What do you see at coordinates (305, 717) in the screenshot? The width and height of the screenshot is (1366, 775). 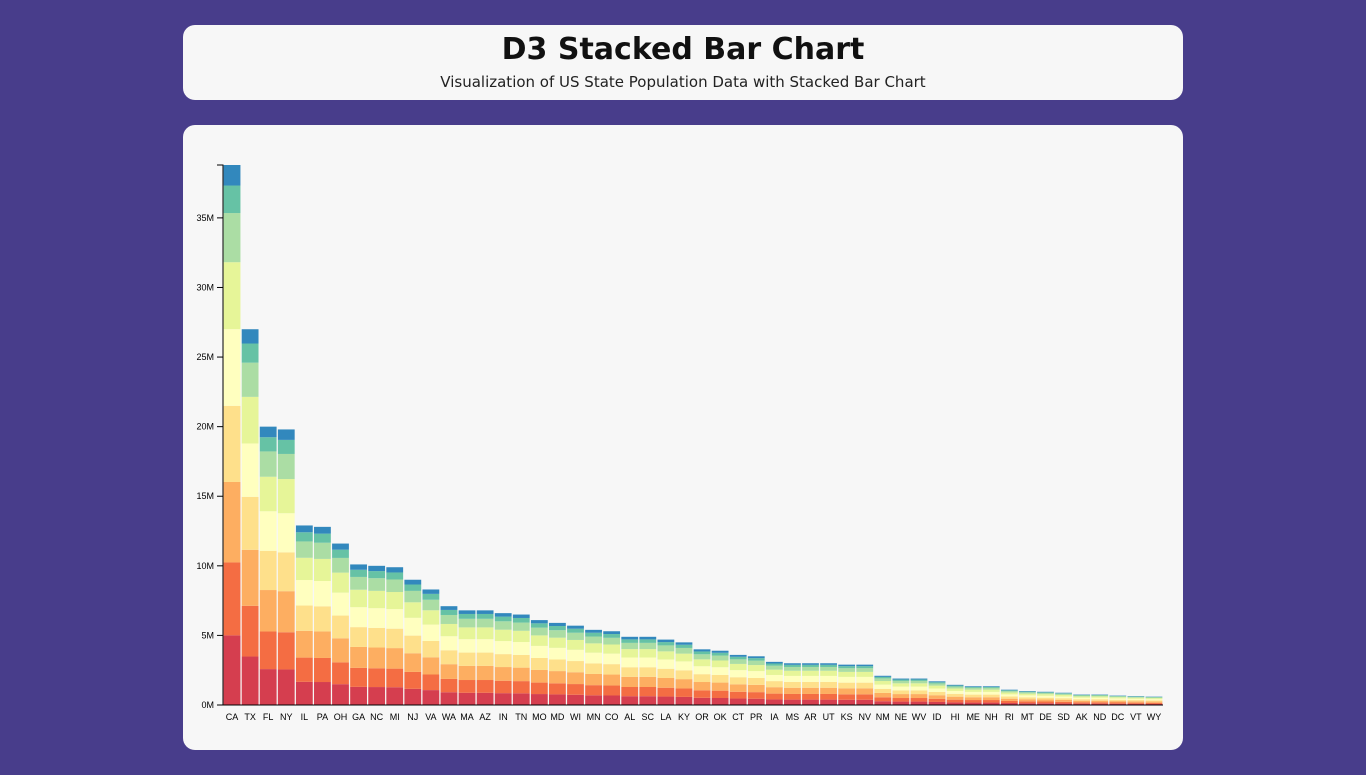 I see `x-tick-label-IL: IL` at bounding box center [305, 717].